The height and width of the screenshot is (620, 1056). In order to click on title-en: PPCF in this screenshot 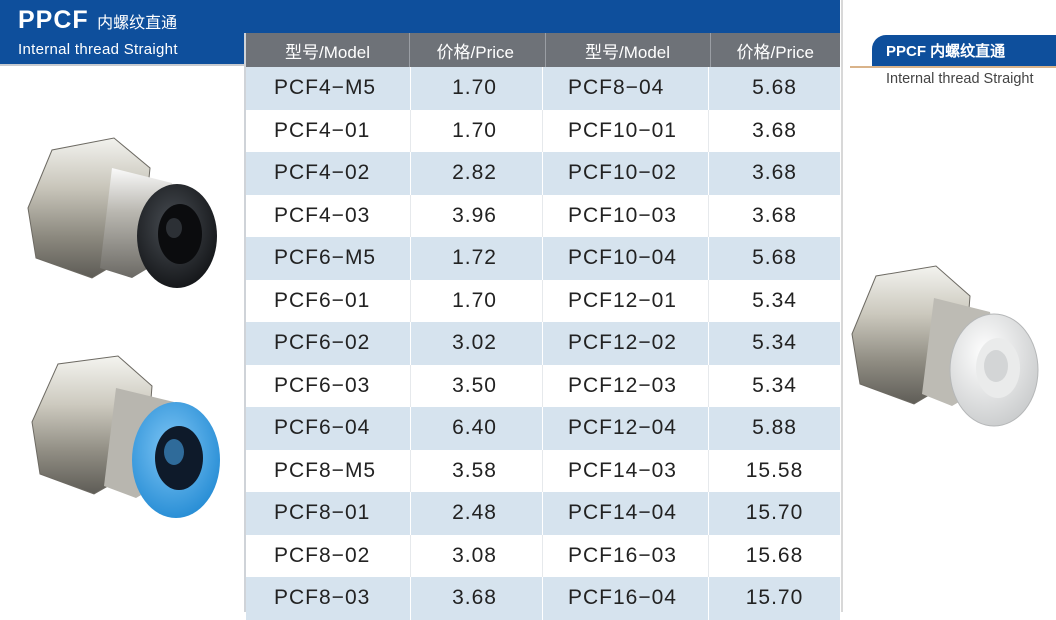, I will do `click(53, 20)`.